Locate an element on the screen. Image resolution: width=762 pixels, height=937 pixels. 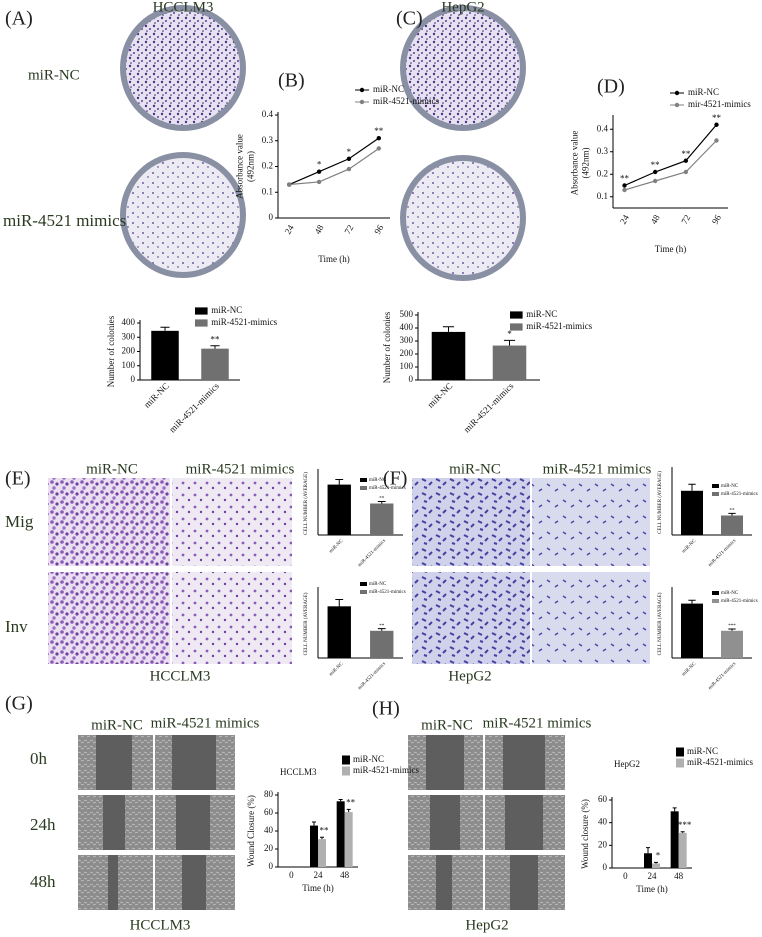
y-tick-label: 300 is located at coordinates (407, 340).